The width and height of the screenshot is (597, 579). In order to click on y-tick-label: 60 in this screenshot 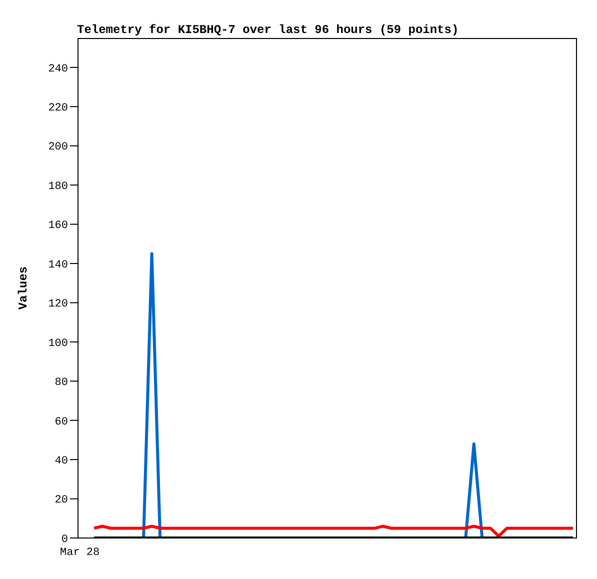, I will do `click(61, 422)`.